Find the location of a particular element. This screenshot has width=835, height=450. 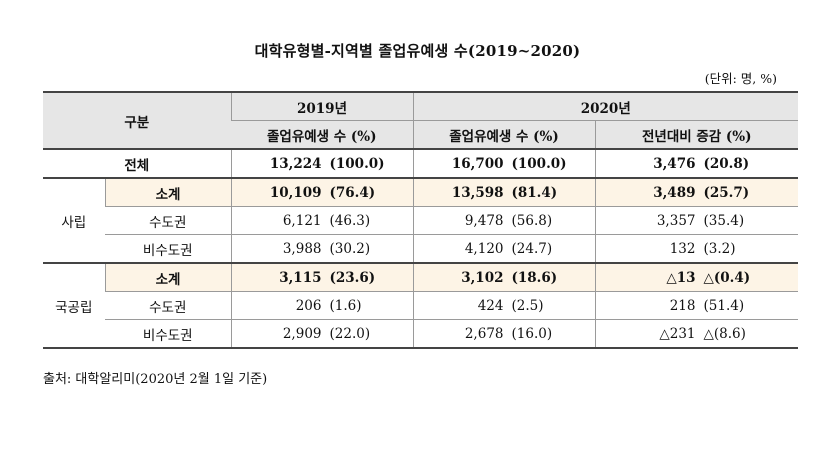

value-2019: 3,988 is located at coordinates (302, 248).